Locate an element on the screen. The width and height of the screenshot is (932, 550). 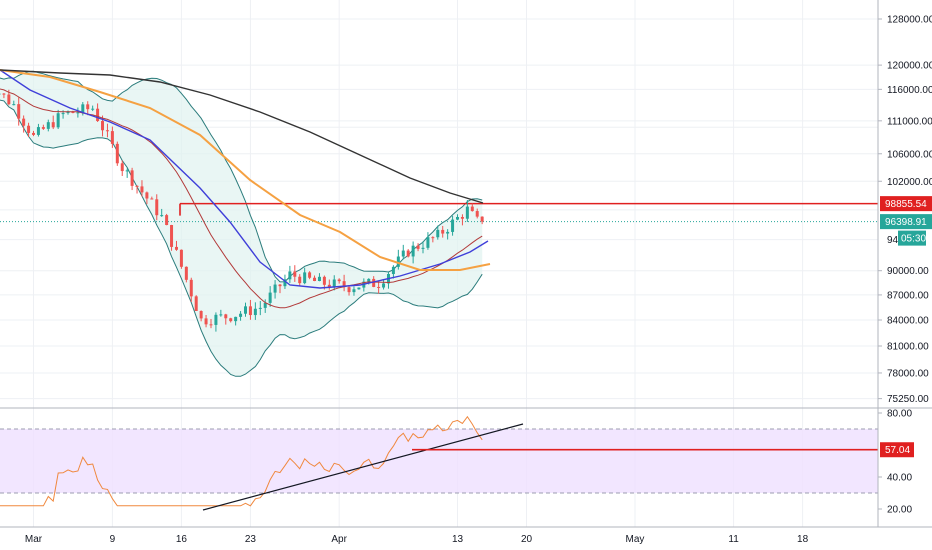
oscillator-tick-label: 40.00 is located at coordinates (899, 478).